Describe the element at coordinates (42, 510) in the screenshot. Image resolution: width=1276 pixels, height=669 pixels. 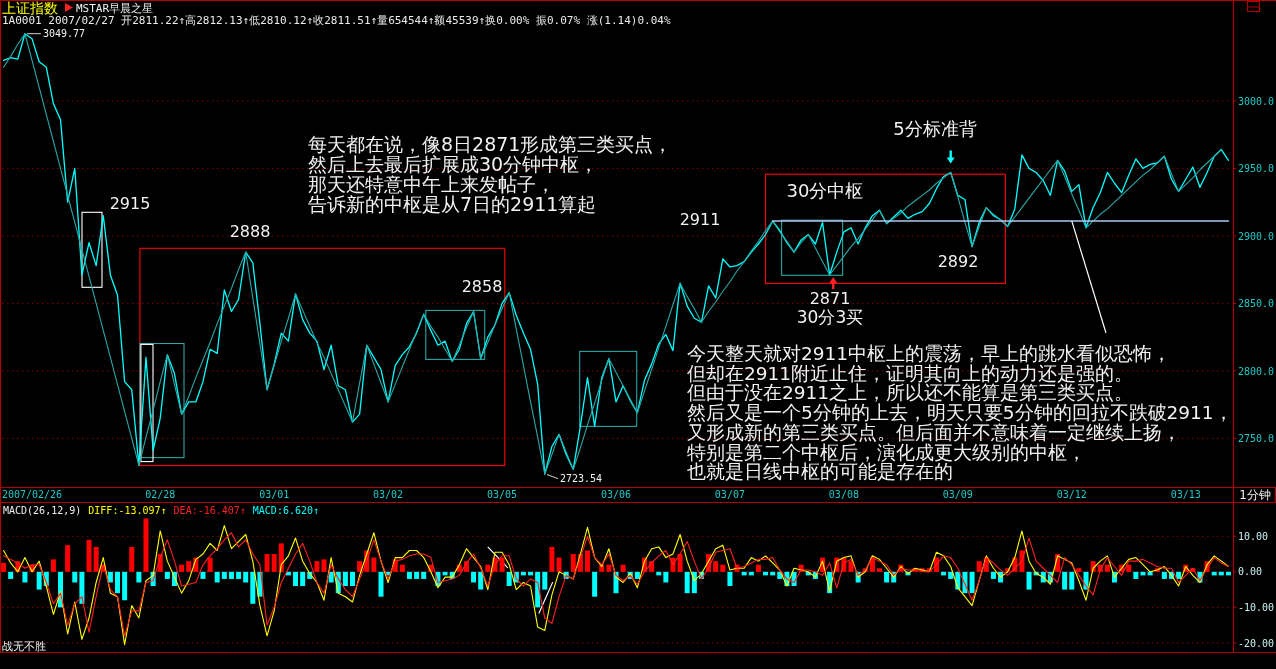
I see `chart-title: MACD(26,12,9)` at that location.